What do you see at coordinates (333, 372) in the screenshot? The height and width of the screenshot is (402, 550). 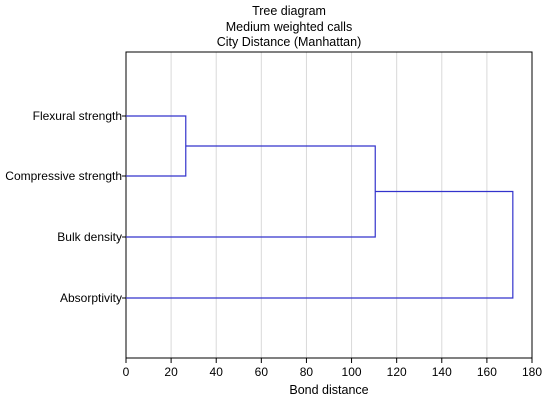 I see `x-axis-tick-labels: 0 20 40 60 80 100 120 140 160 180` at bounding box center [333, 372].